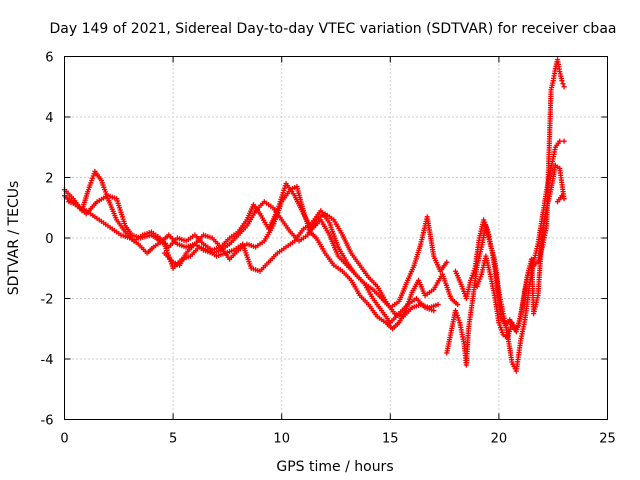 The width and height of the screenshot is (640, 480). I want to click on x-tick-label: 10, so click(281, 439).